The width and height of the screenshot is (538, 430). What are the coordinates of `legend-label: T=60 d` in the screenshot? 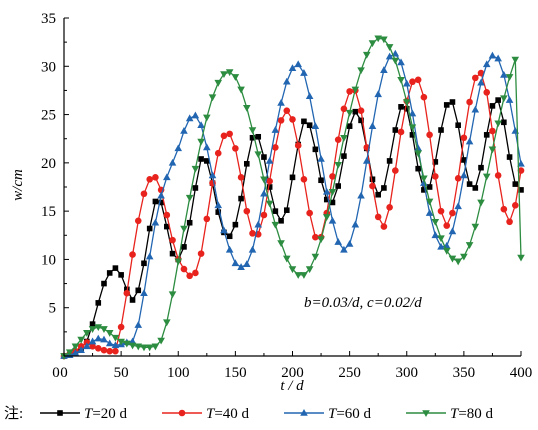 It's located at (350, 414).